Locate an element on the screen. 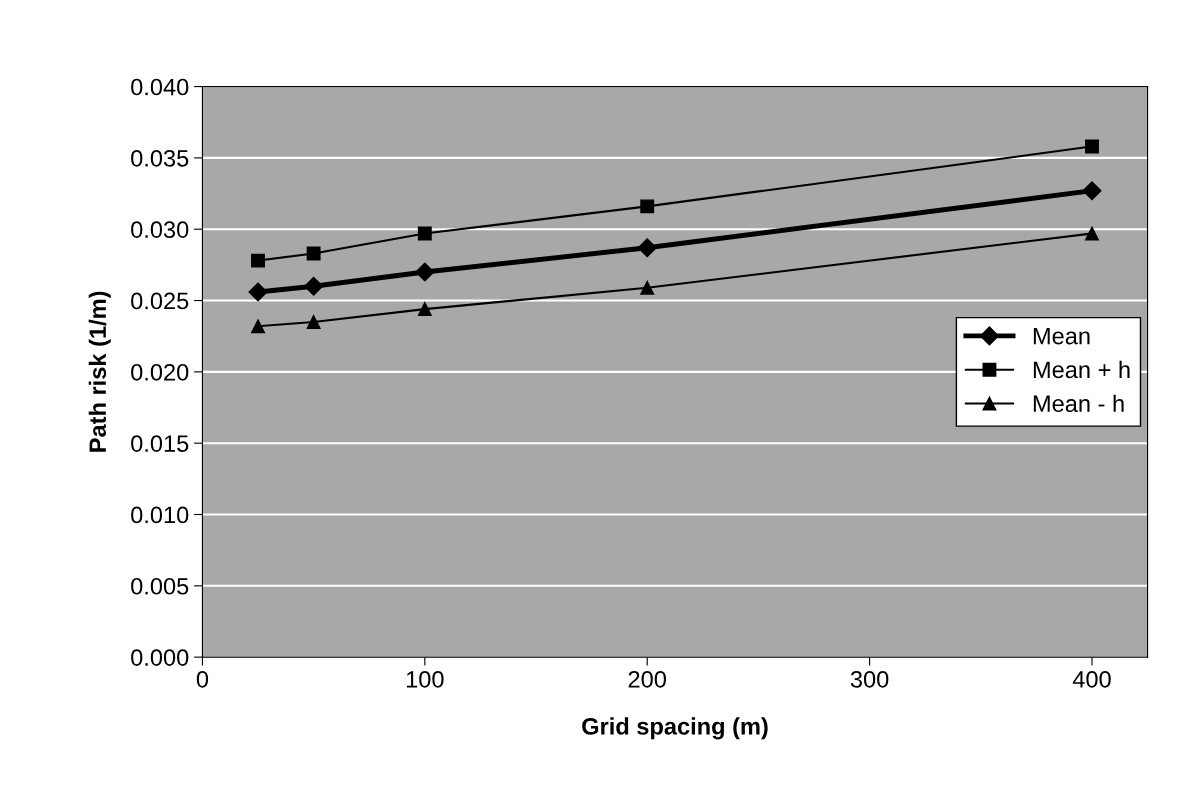 Image resolution: width=1177 pixels, height=787 pixels. y-tick-label: 0.030 is located at coordinates (160, 229).